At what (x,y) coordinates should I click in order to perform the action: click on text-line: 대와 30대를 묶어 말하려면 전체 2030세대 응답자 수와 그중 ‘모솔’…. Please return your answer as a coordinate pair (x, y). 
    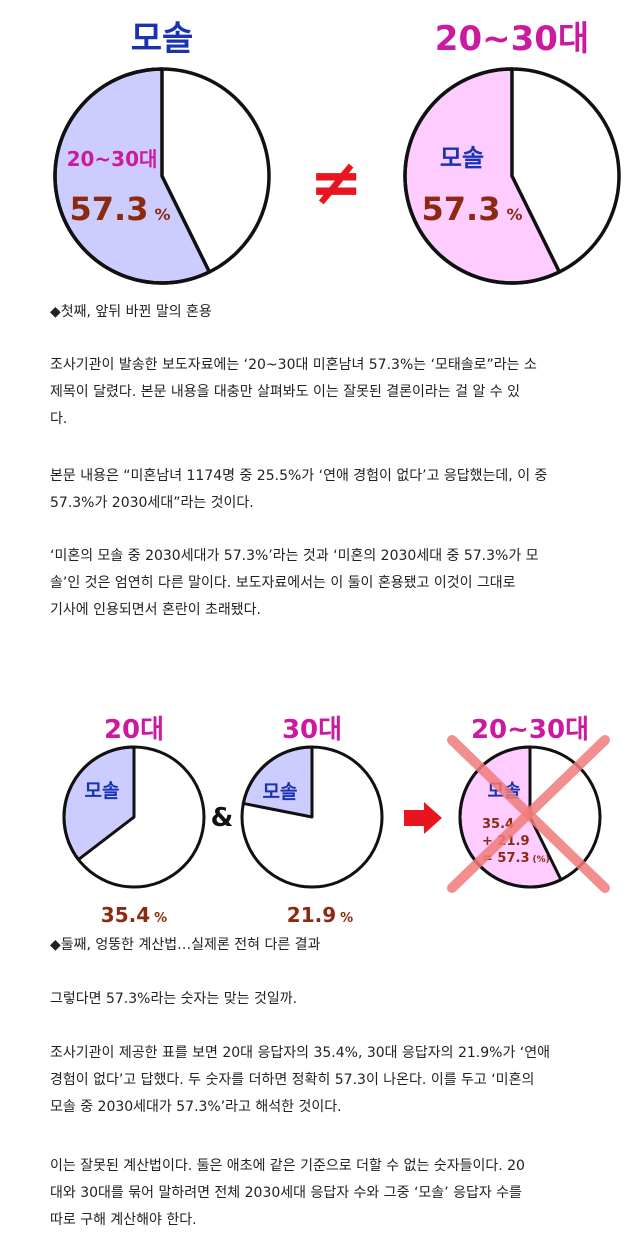
    Looking at the image, I should click on (286, 1193).